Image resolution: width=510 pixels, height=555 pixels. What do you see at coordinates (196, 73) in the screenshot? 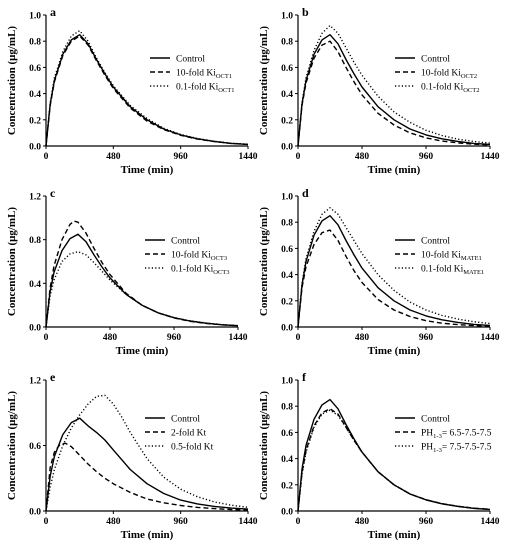
I see `legend-entry-text: 10-fold Ki` at bounding box center [196, 73].